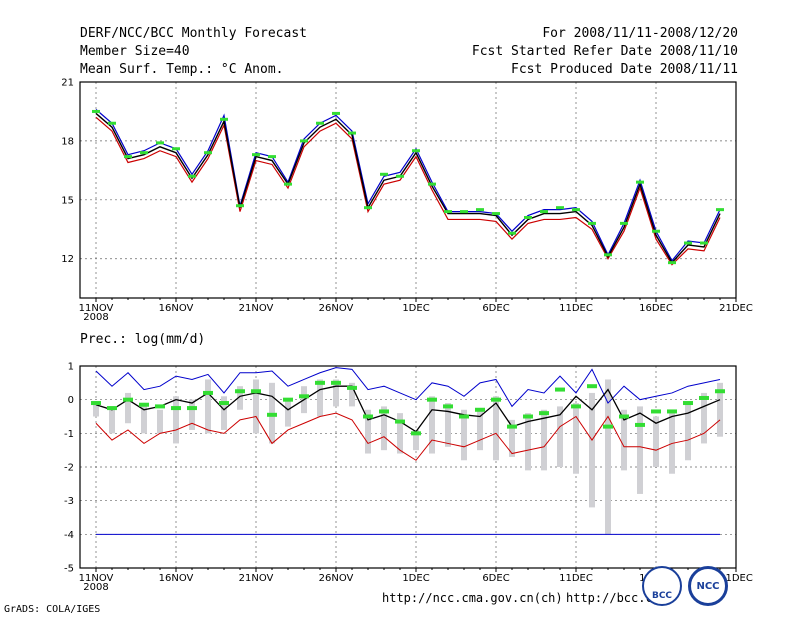 This screenshot has height=618, width=800. Describe the element at coordinates (604, 51) in the screenshot. I see `refer-date: Fcst Started Refer Date 2008/11/10` at that location.